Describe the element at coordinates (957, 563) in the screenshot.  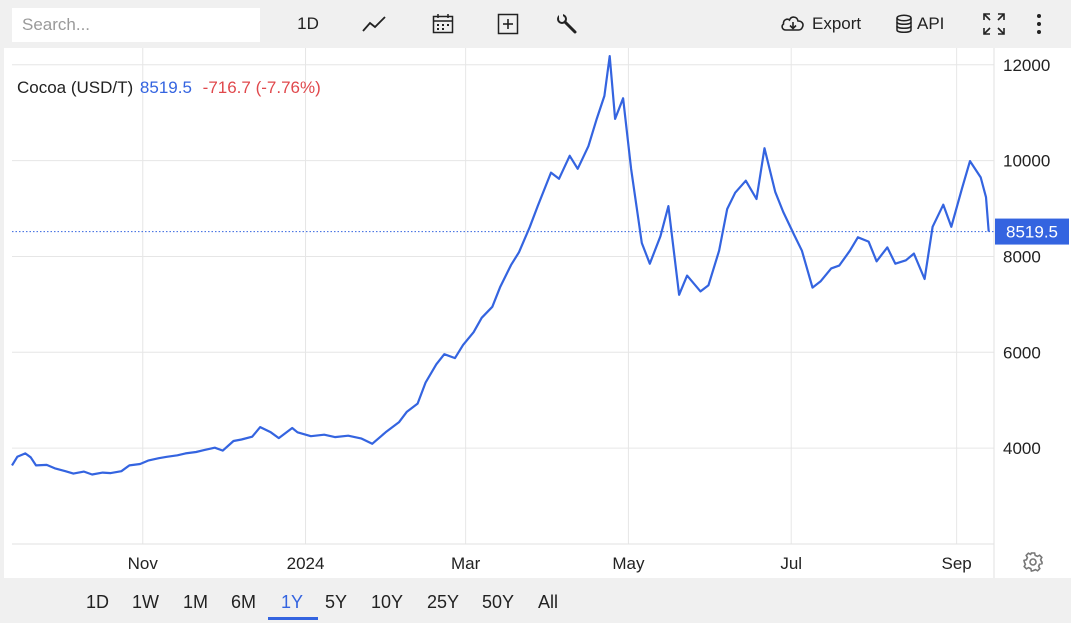
I see `x-tick-label: Sep` at that location.